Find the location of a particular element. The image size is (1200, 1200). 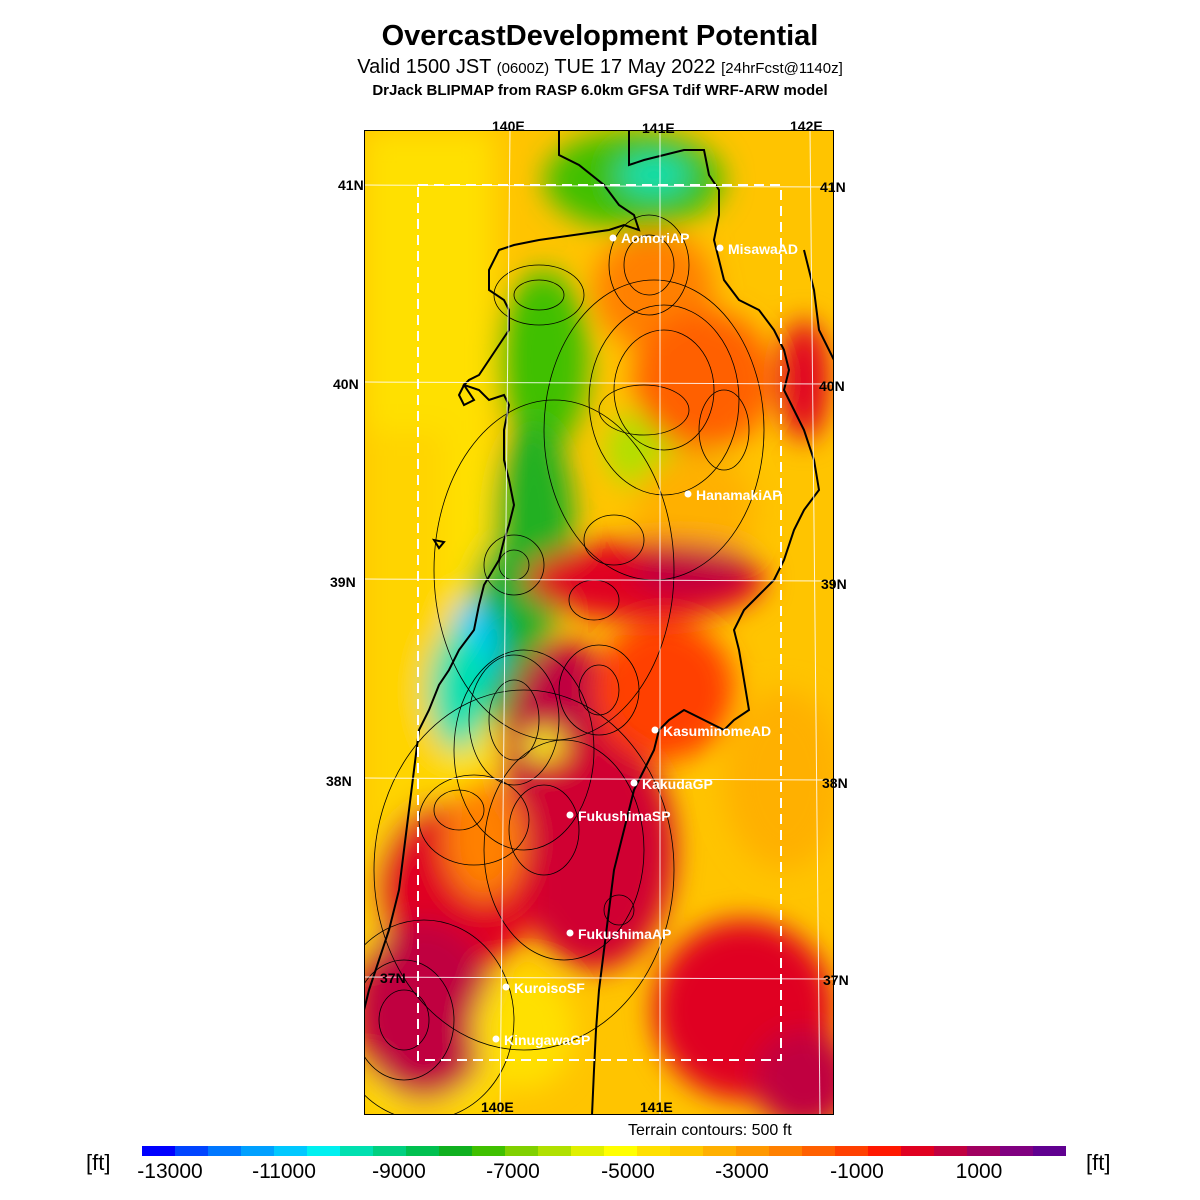

station-label: HanamakiAP is located at coordinates (739, 495).